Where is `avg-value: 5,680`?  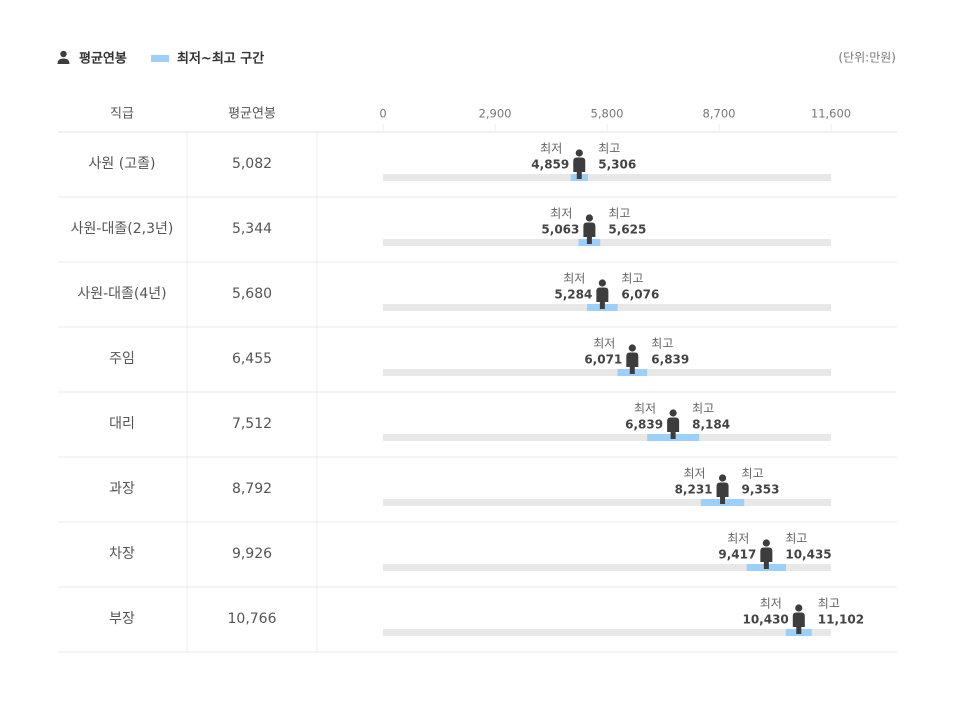 avg-value: 5,680 is located at coordinates (252, 294).